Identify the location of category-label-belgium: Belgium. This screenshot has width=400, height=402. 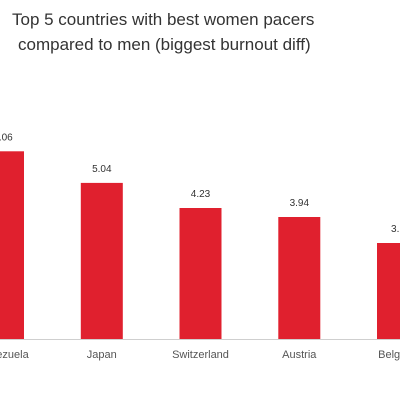
(389, 355).